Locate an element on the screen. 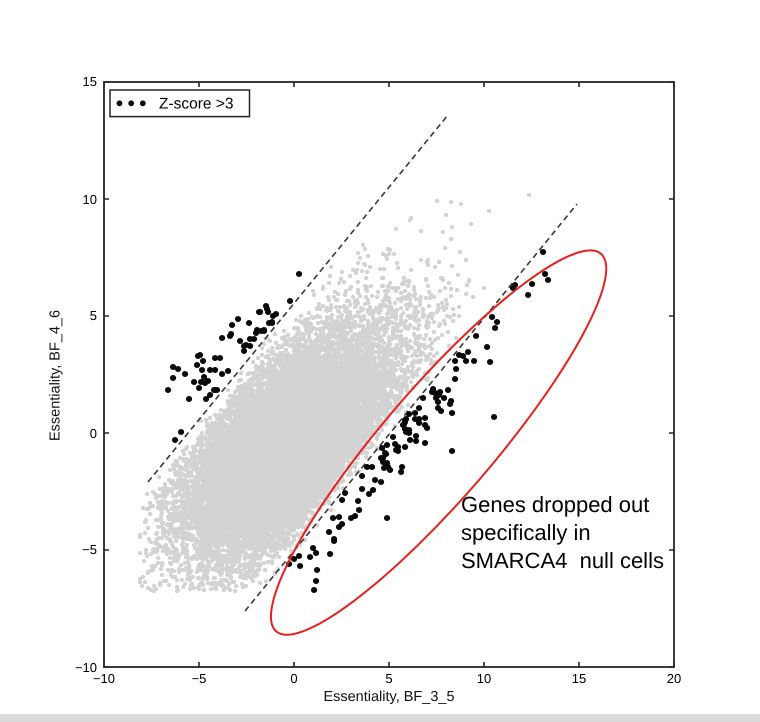  svg-text: specifically in is located at coordinates (526, 532).